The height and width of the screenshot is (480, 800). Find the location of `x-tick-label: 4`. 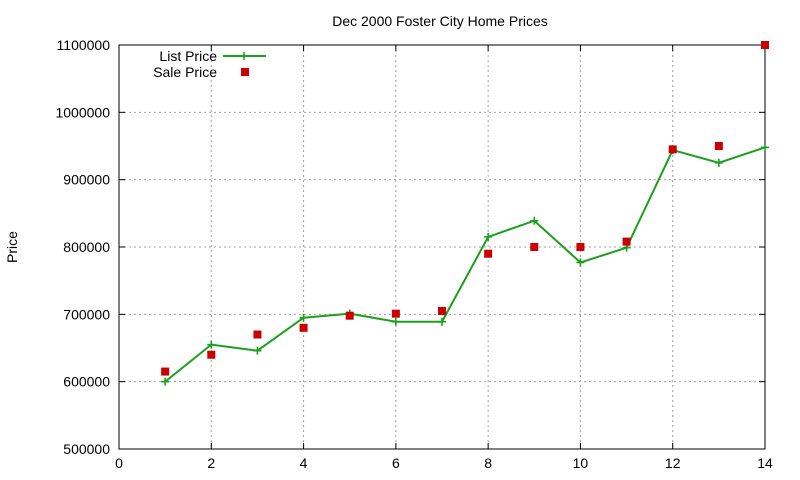

x-tick-label: 4 is located at coordinates (304, 463).